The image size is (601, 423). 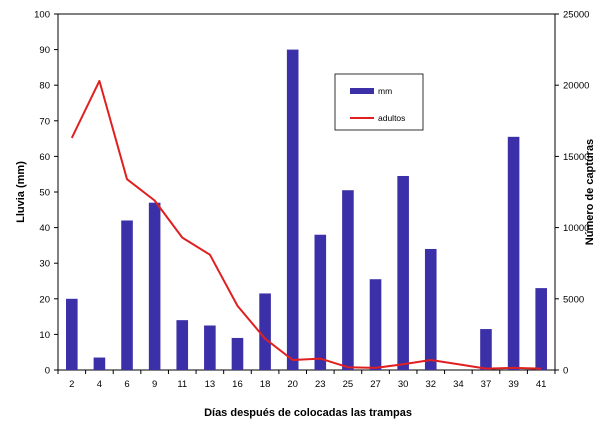 What do you see at coordinates (44, 299) in the screenshot?
I see `y-left-tick-label-20: 20` at bounding box center [44, 299].